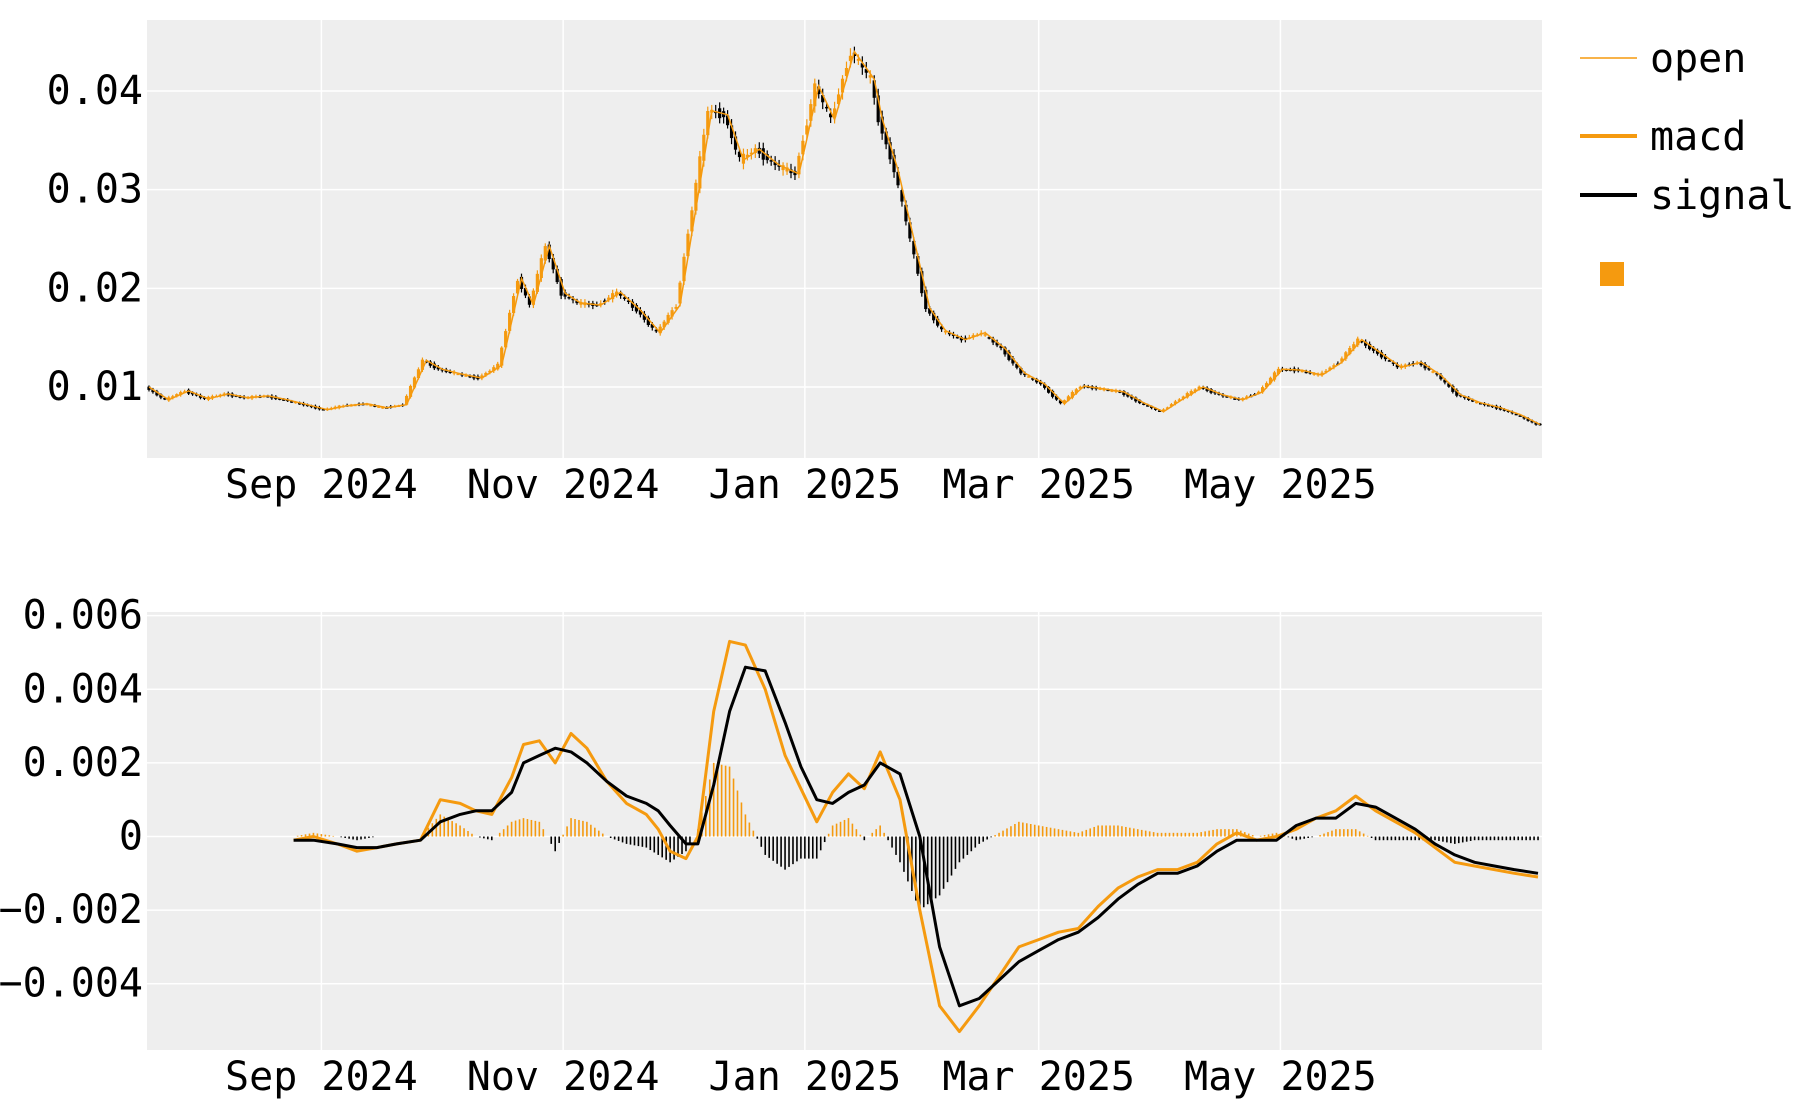 The width and height of the screenshot is (1800, 1100). I want to click on legend-histogram-swatch, so click(1612, 274).